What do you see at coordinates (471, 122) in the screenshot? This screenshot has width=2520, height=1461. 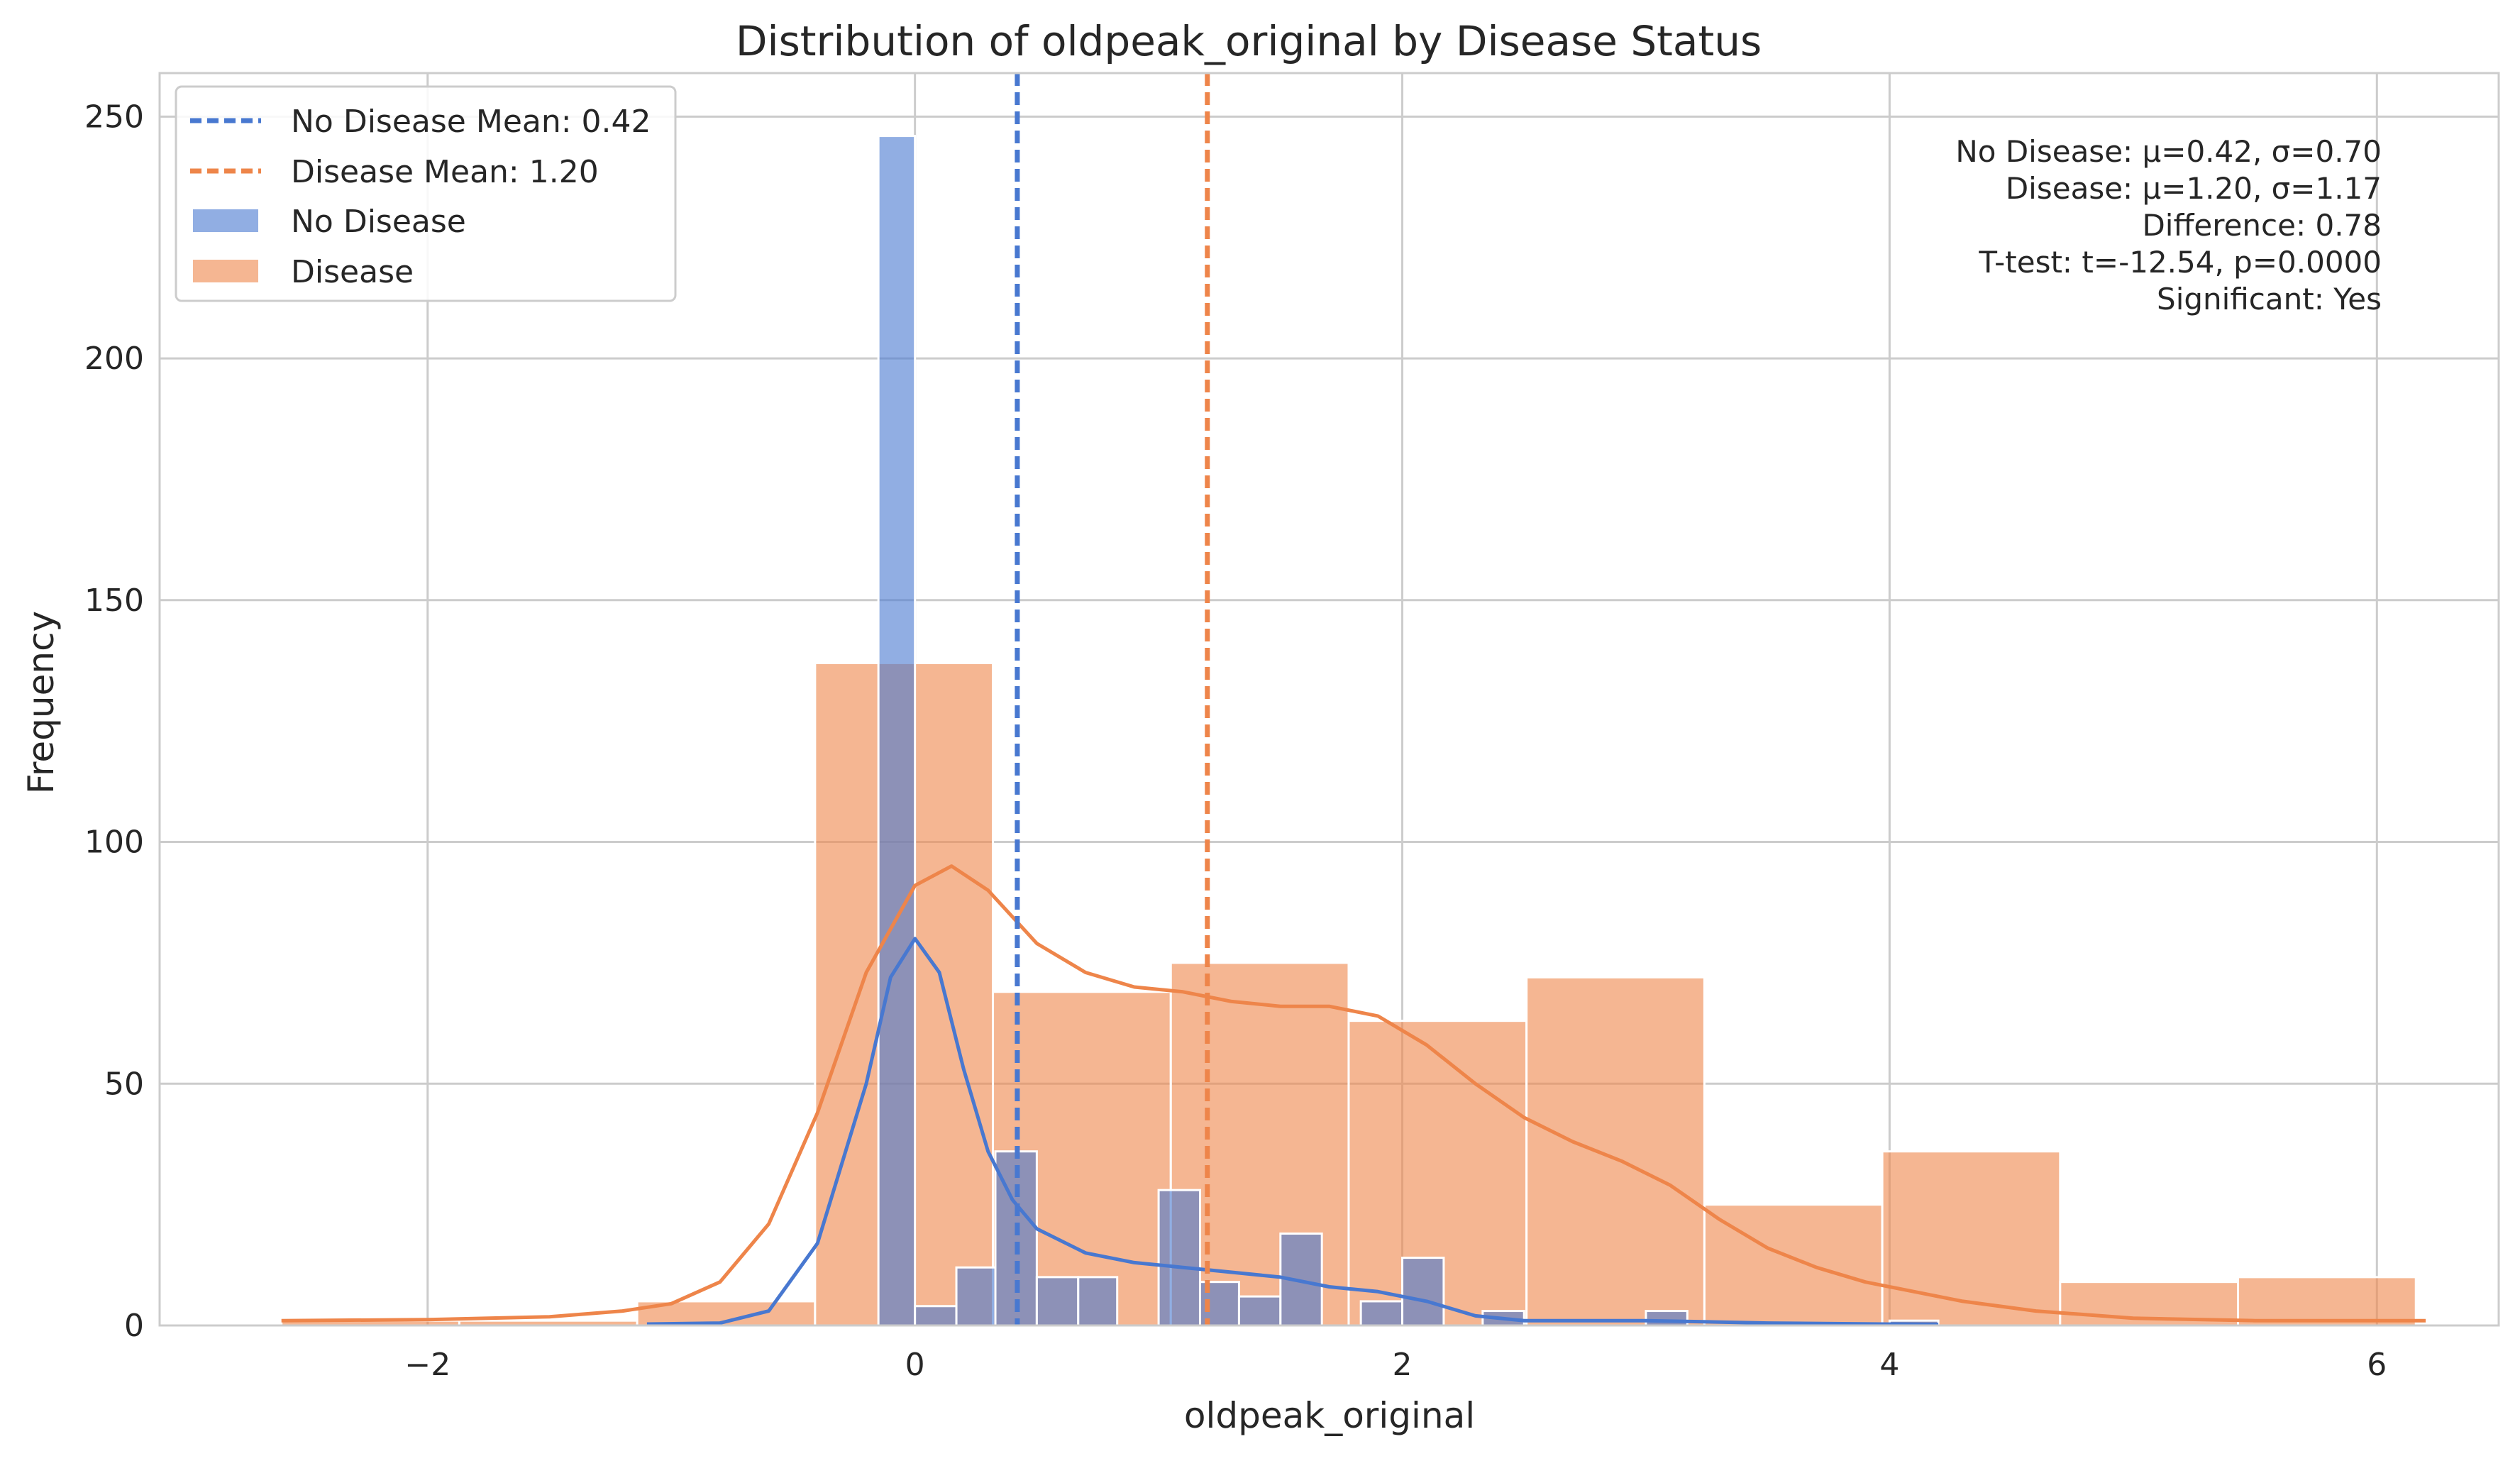 I see `legend-label-no-disease-mean: No Disease Mean: 0.42` at bounding box center [471, 122].